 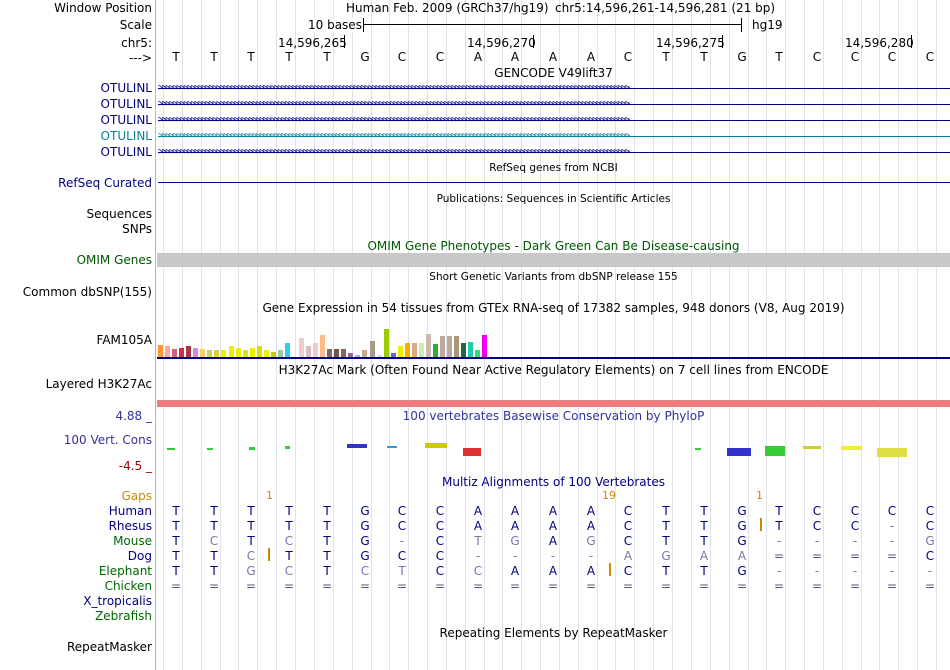 What do you see at coordinates (117, 601) in the screenshot?
I see `species-label: X_tropicalis` at bounding box center [117, 601].